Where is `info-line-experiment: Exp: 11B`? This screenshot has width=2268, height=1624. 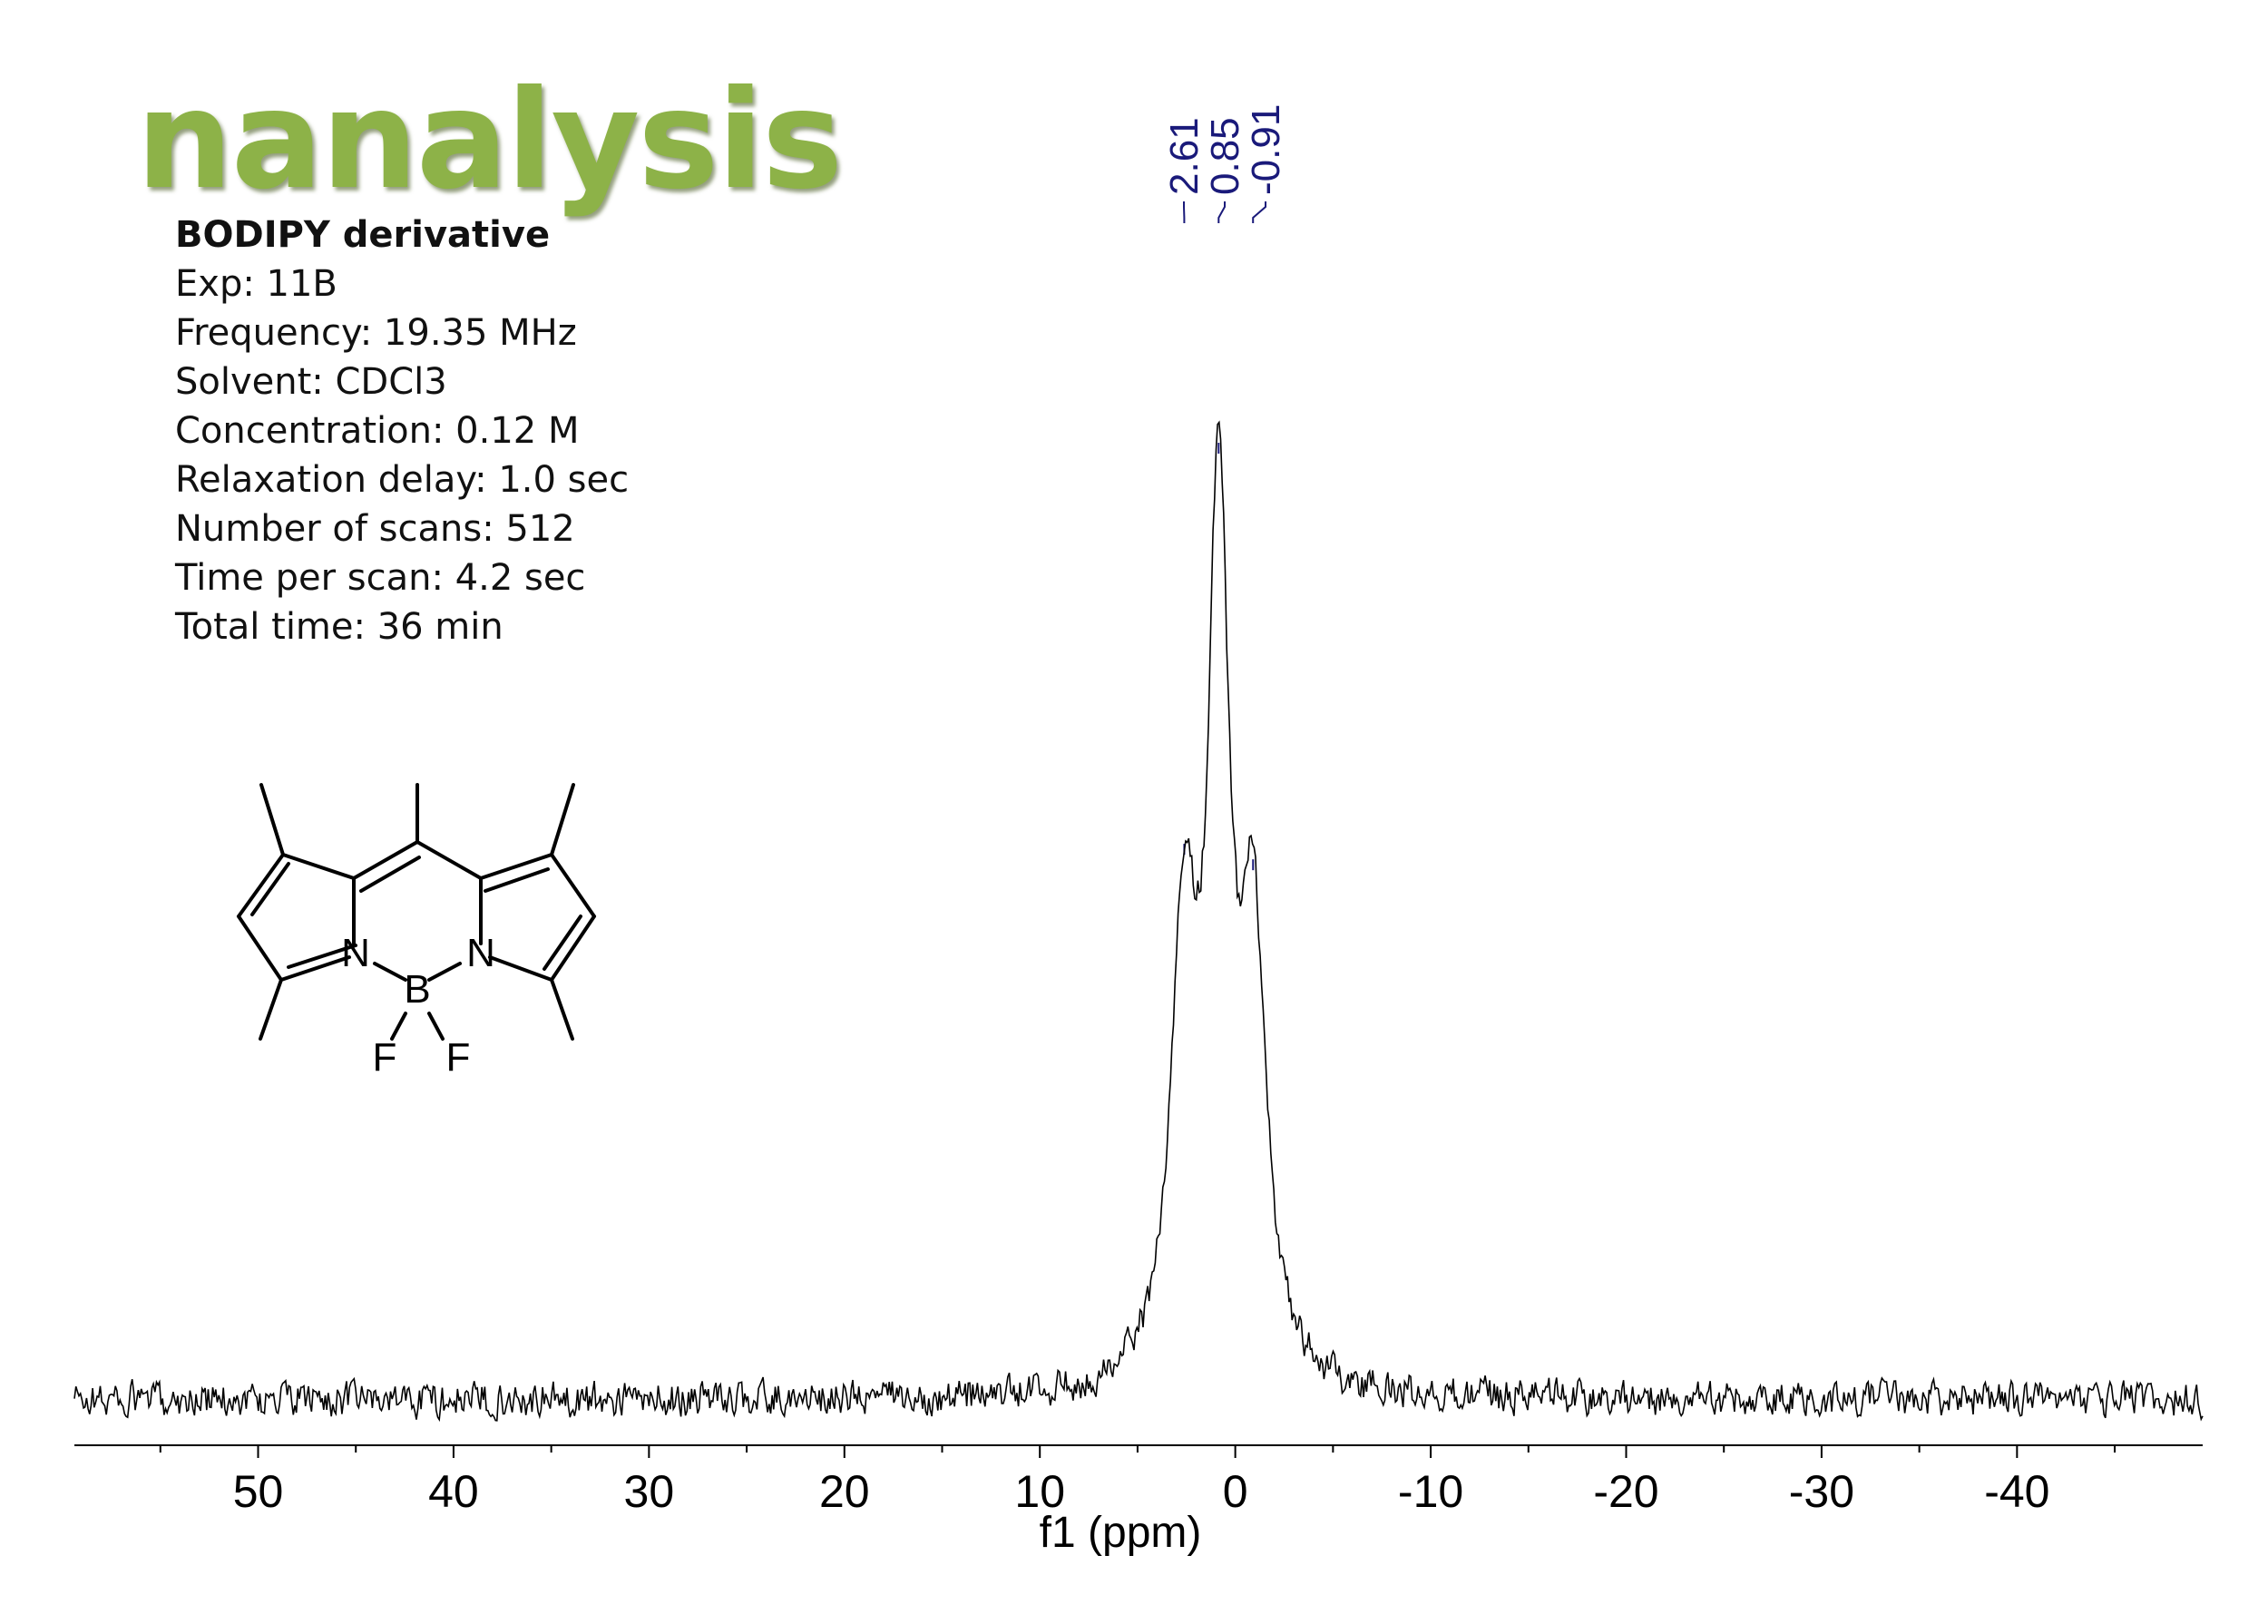
info-line-experiment: Exp: 11B is located at coordinates (256, 284).